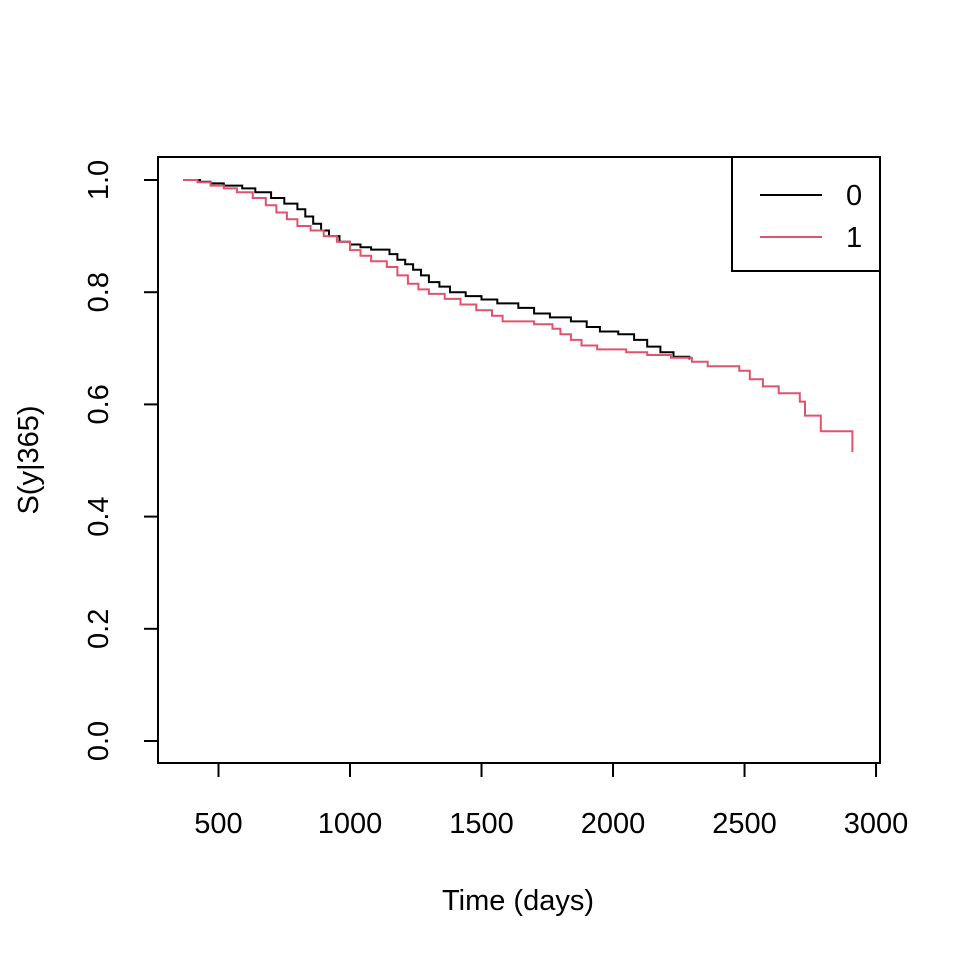  What do you see at coordinates (876, 824) in the screenshot?
I see `x-tick-label: 3000` at bounding box center [876, 824].